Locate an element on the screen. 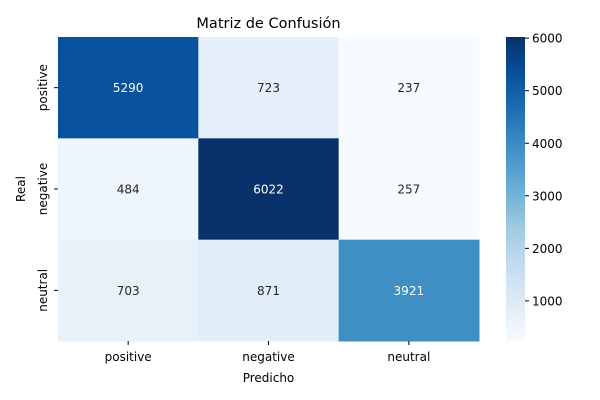 This screenshot has height=400, width=600. colorbar: 1000 2000 3000 4000 5000 6000 is located at coordinates (534, 186).